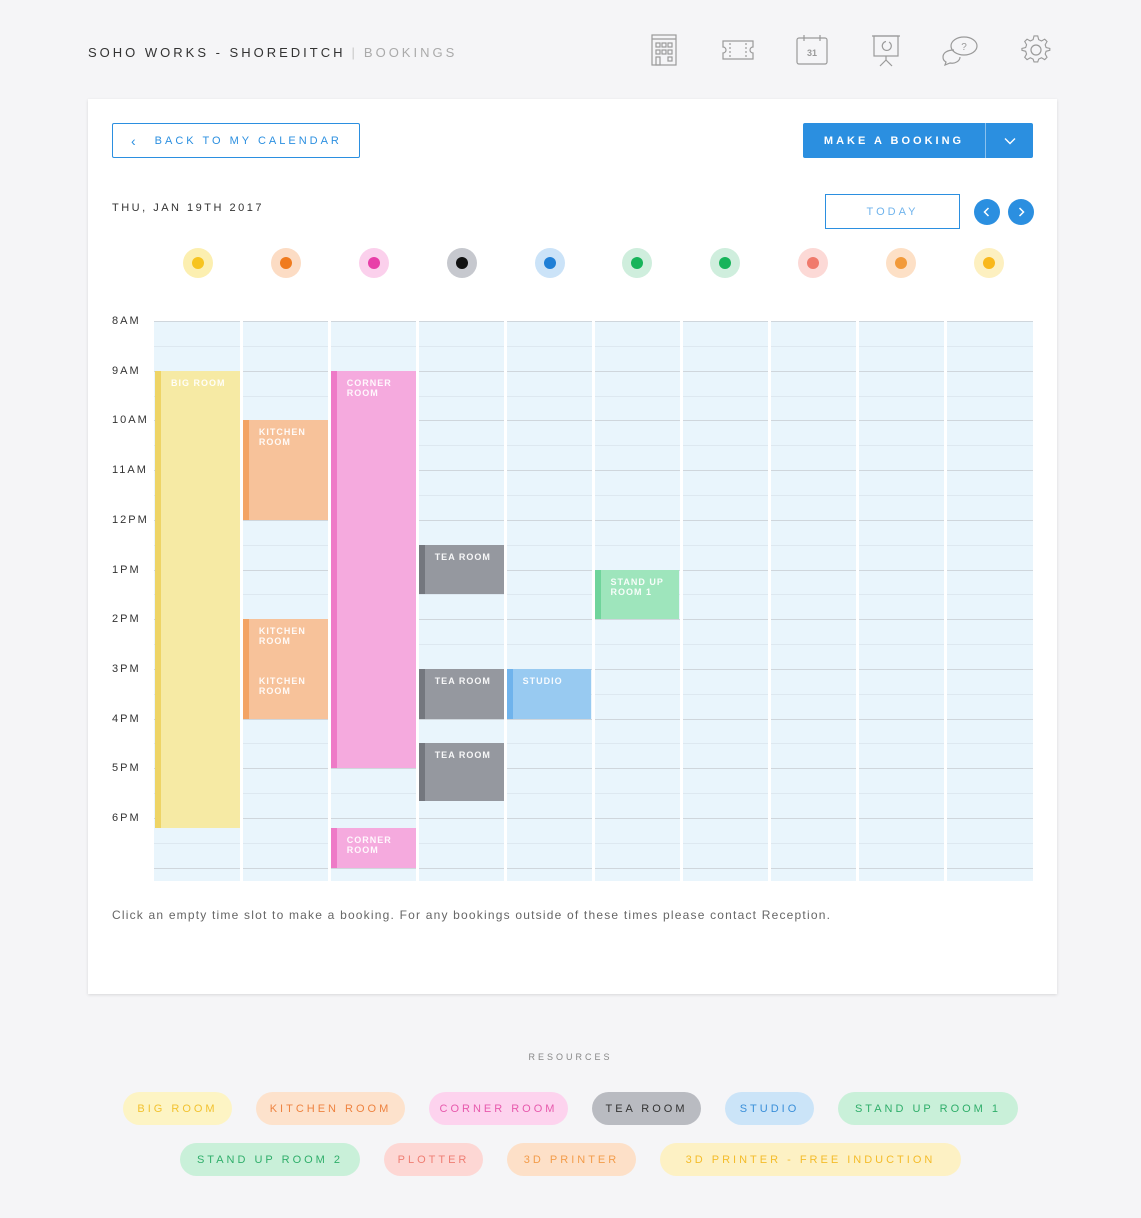 The width and height of the screenshot is (1141, 1218). What do you see at coordinates (126, 321) in the screenshot?
I see `time-label: 8AM` at bounding box center [126, 321].